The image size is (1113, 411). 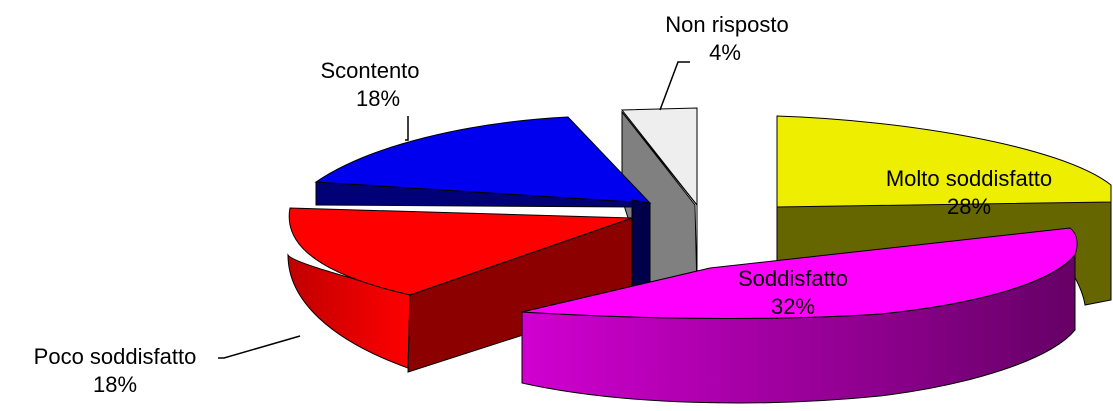 What do you see at coordinates (969, 178) in the screenshot?
I see `label-molto-soddisfatto-name: Molto soddisfatto` at bounding box center [969, 178].